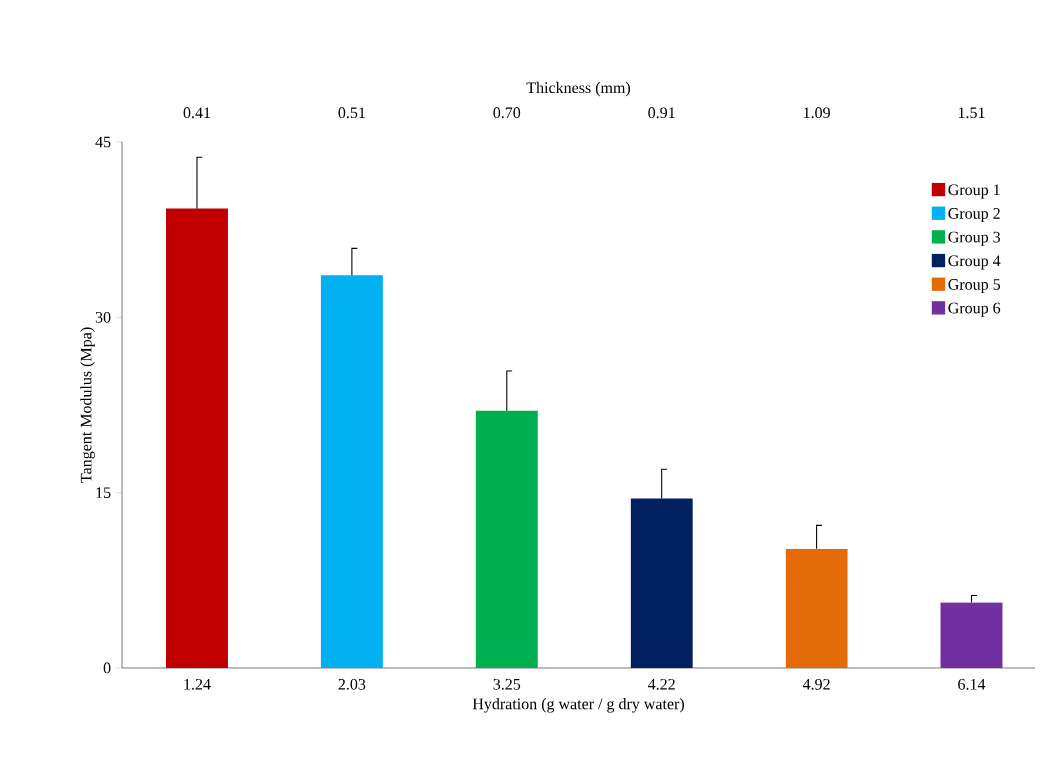  I want to click on legend-label: Group 3, so click(974, 238).